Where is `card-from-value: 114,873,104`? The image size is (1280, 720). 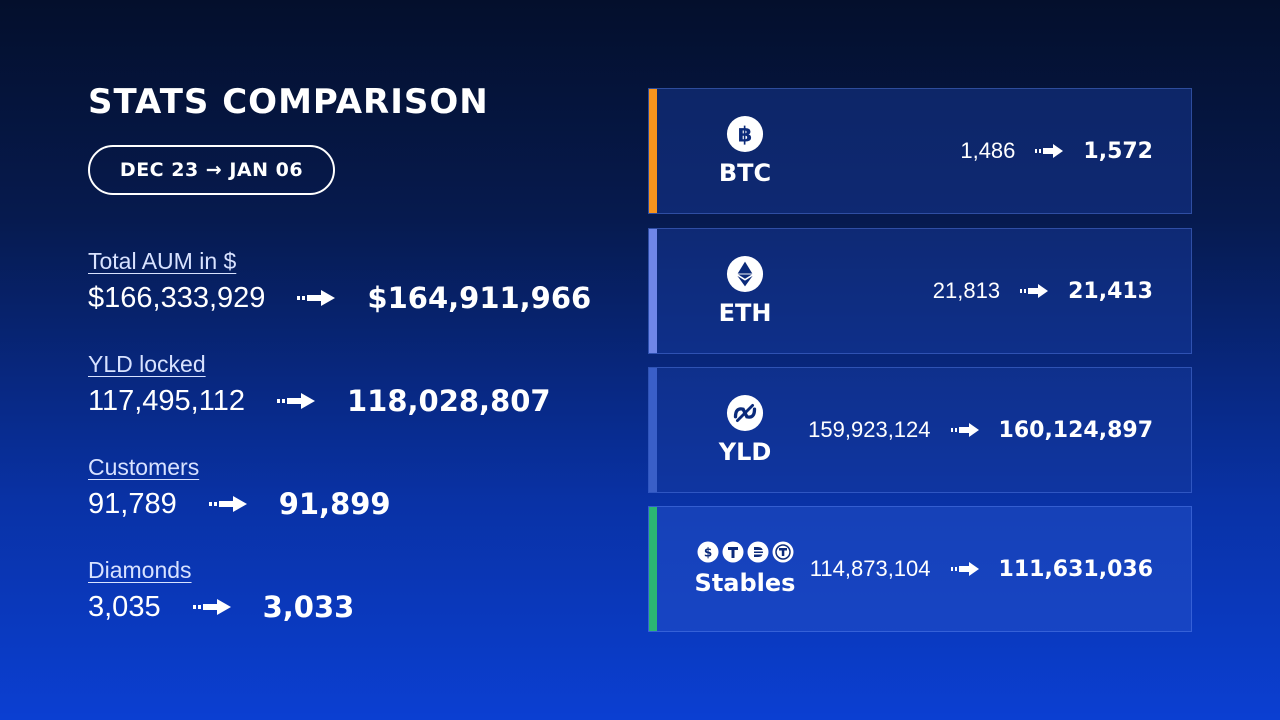 card-from-value: 114,873,104 is located at coordinates (870, 568).